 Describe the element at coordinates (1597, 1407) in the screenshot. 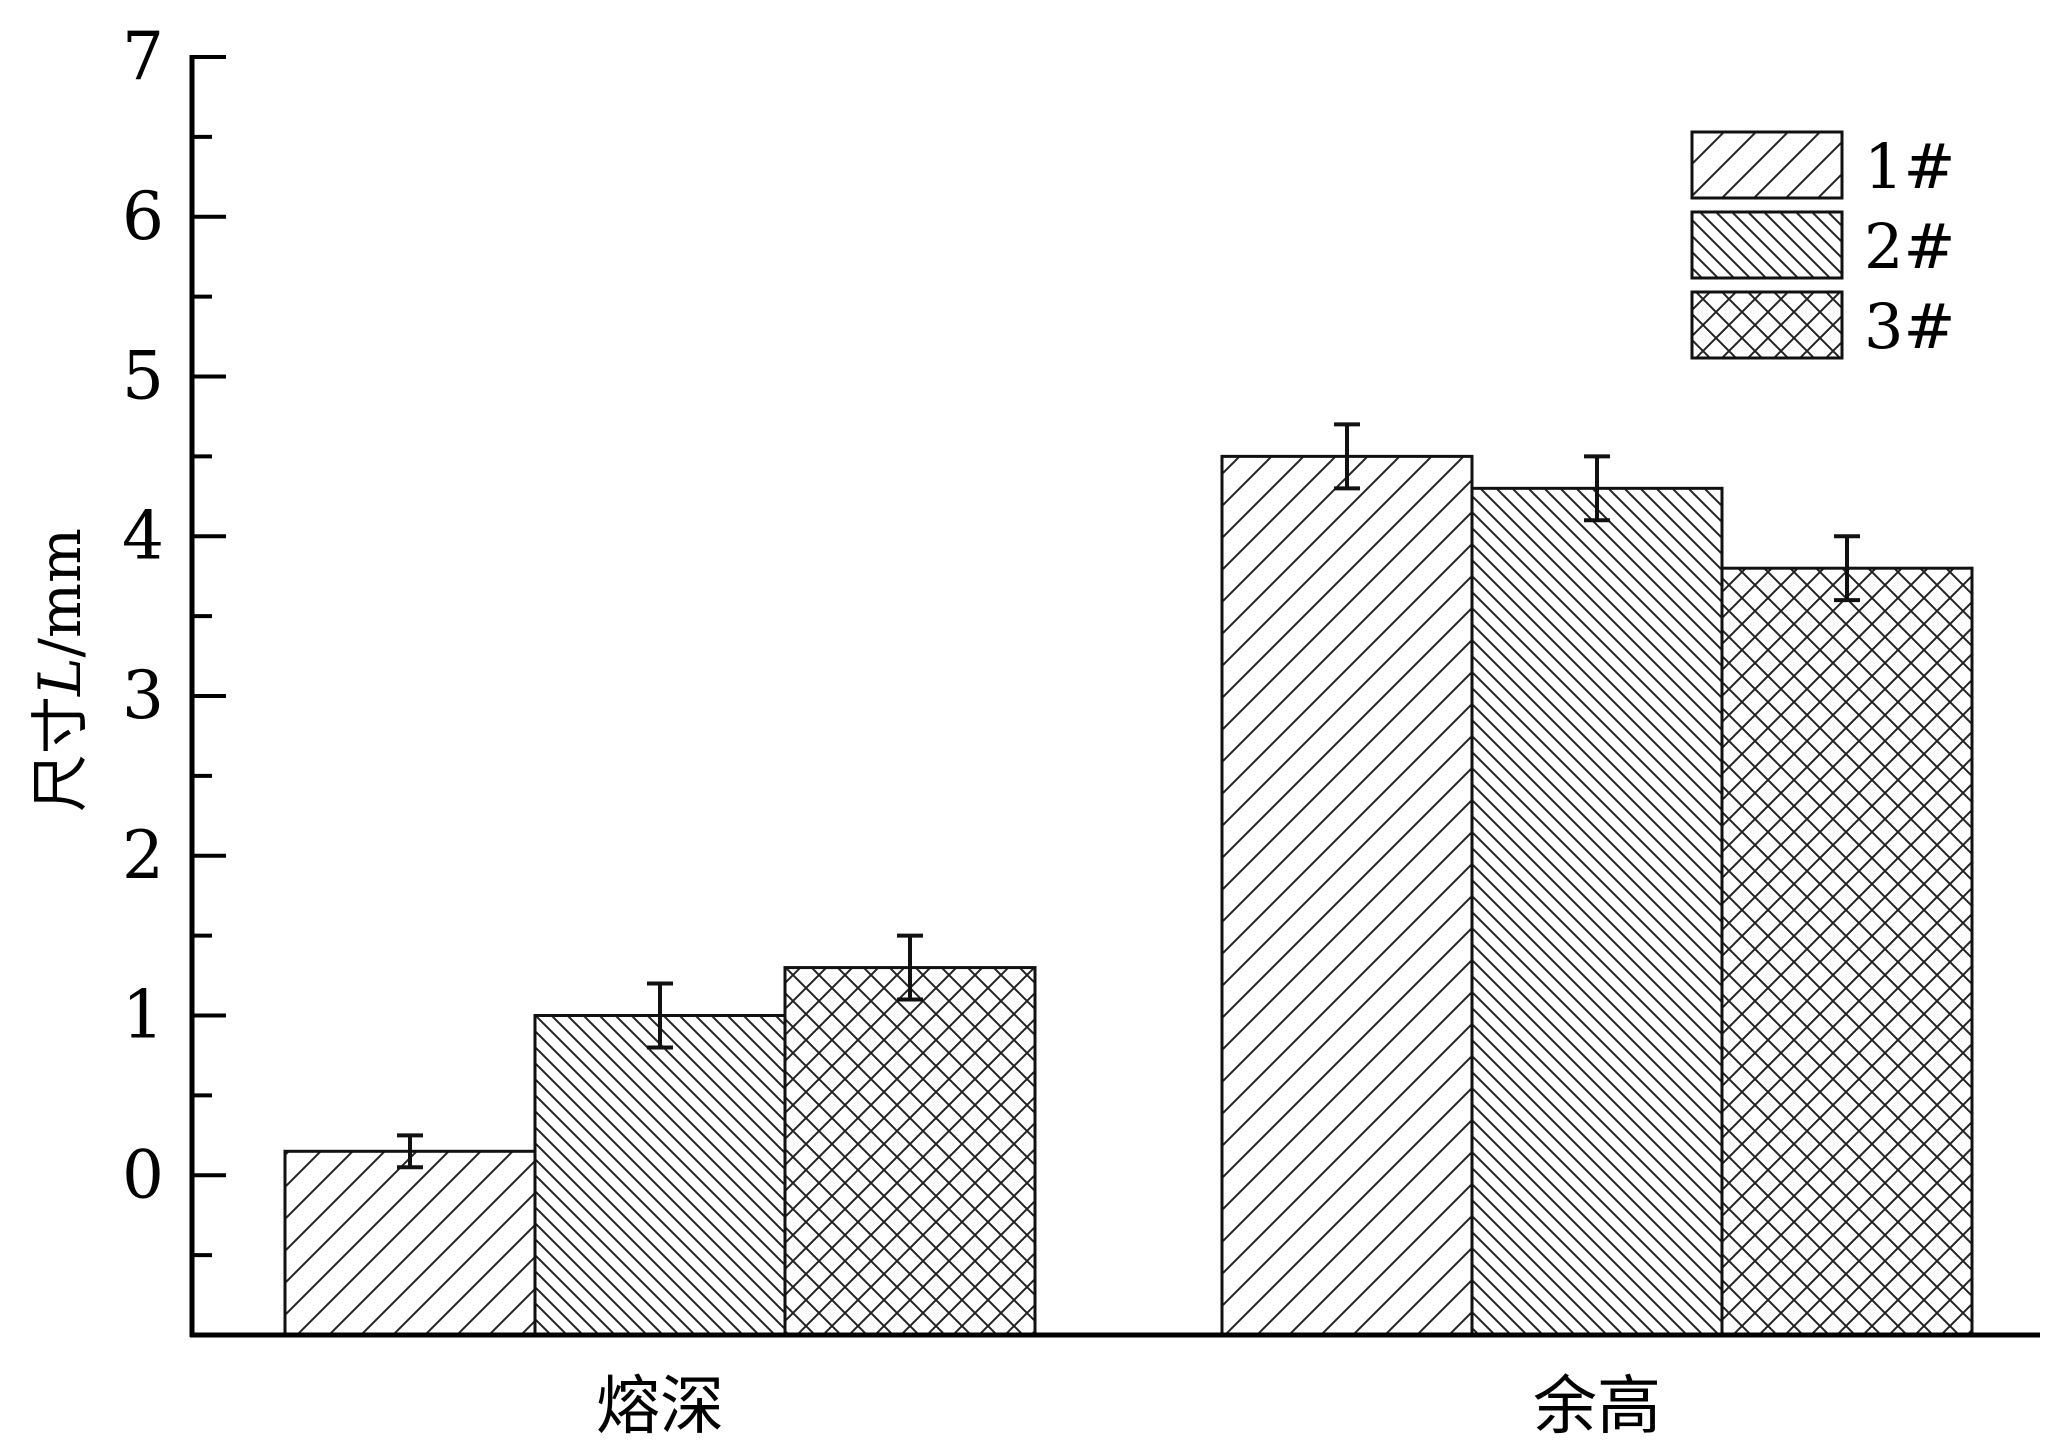

I see `x-tick-label-2: 余高` at that location.